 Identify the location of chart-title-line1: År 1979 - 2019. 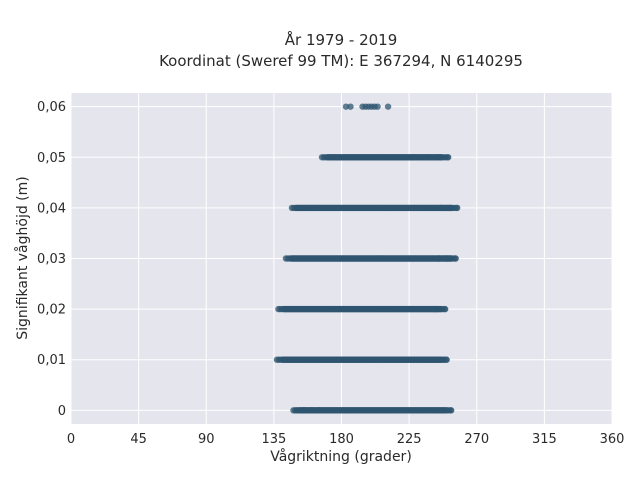
(341, 39).